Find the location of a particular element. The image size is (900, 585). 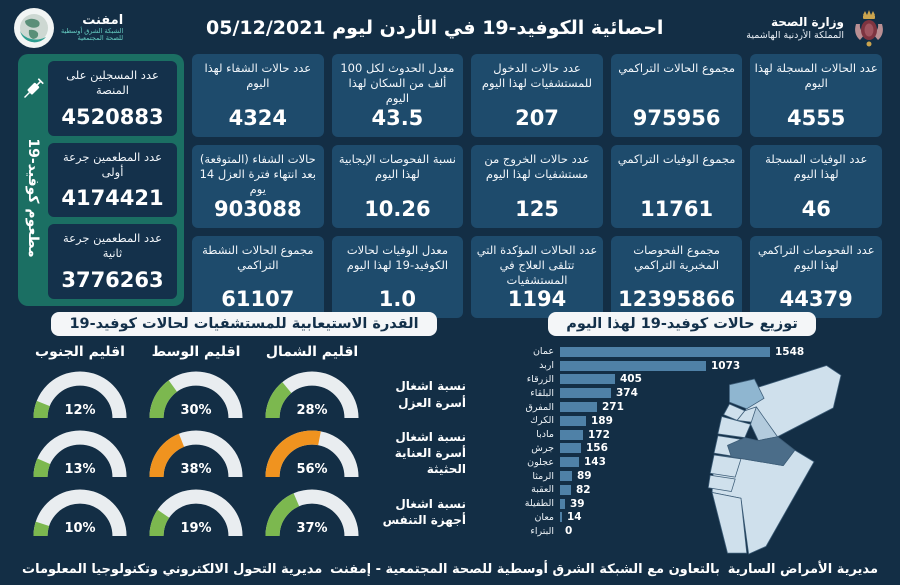

bar-row: عجلون 143 is located at coordinates (566, 462).